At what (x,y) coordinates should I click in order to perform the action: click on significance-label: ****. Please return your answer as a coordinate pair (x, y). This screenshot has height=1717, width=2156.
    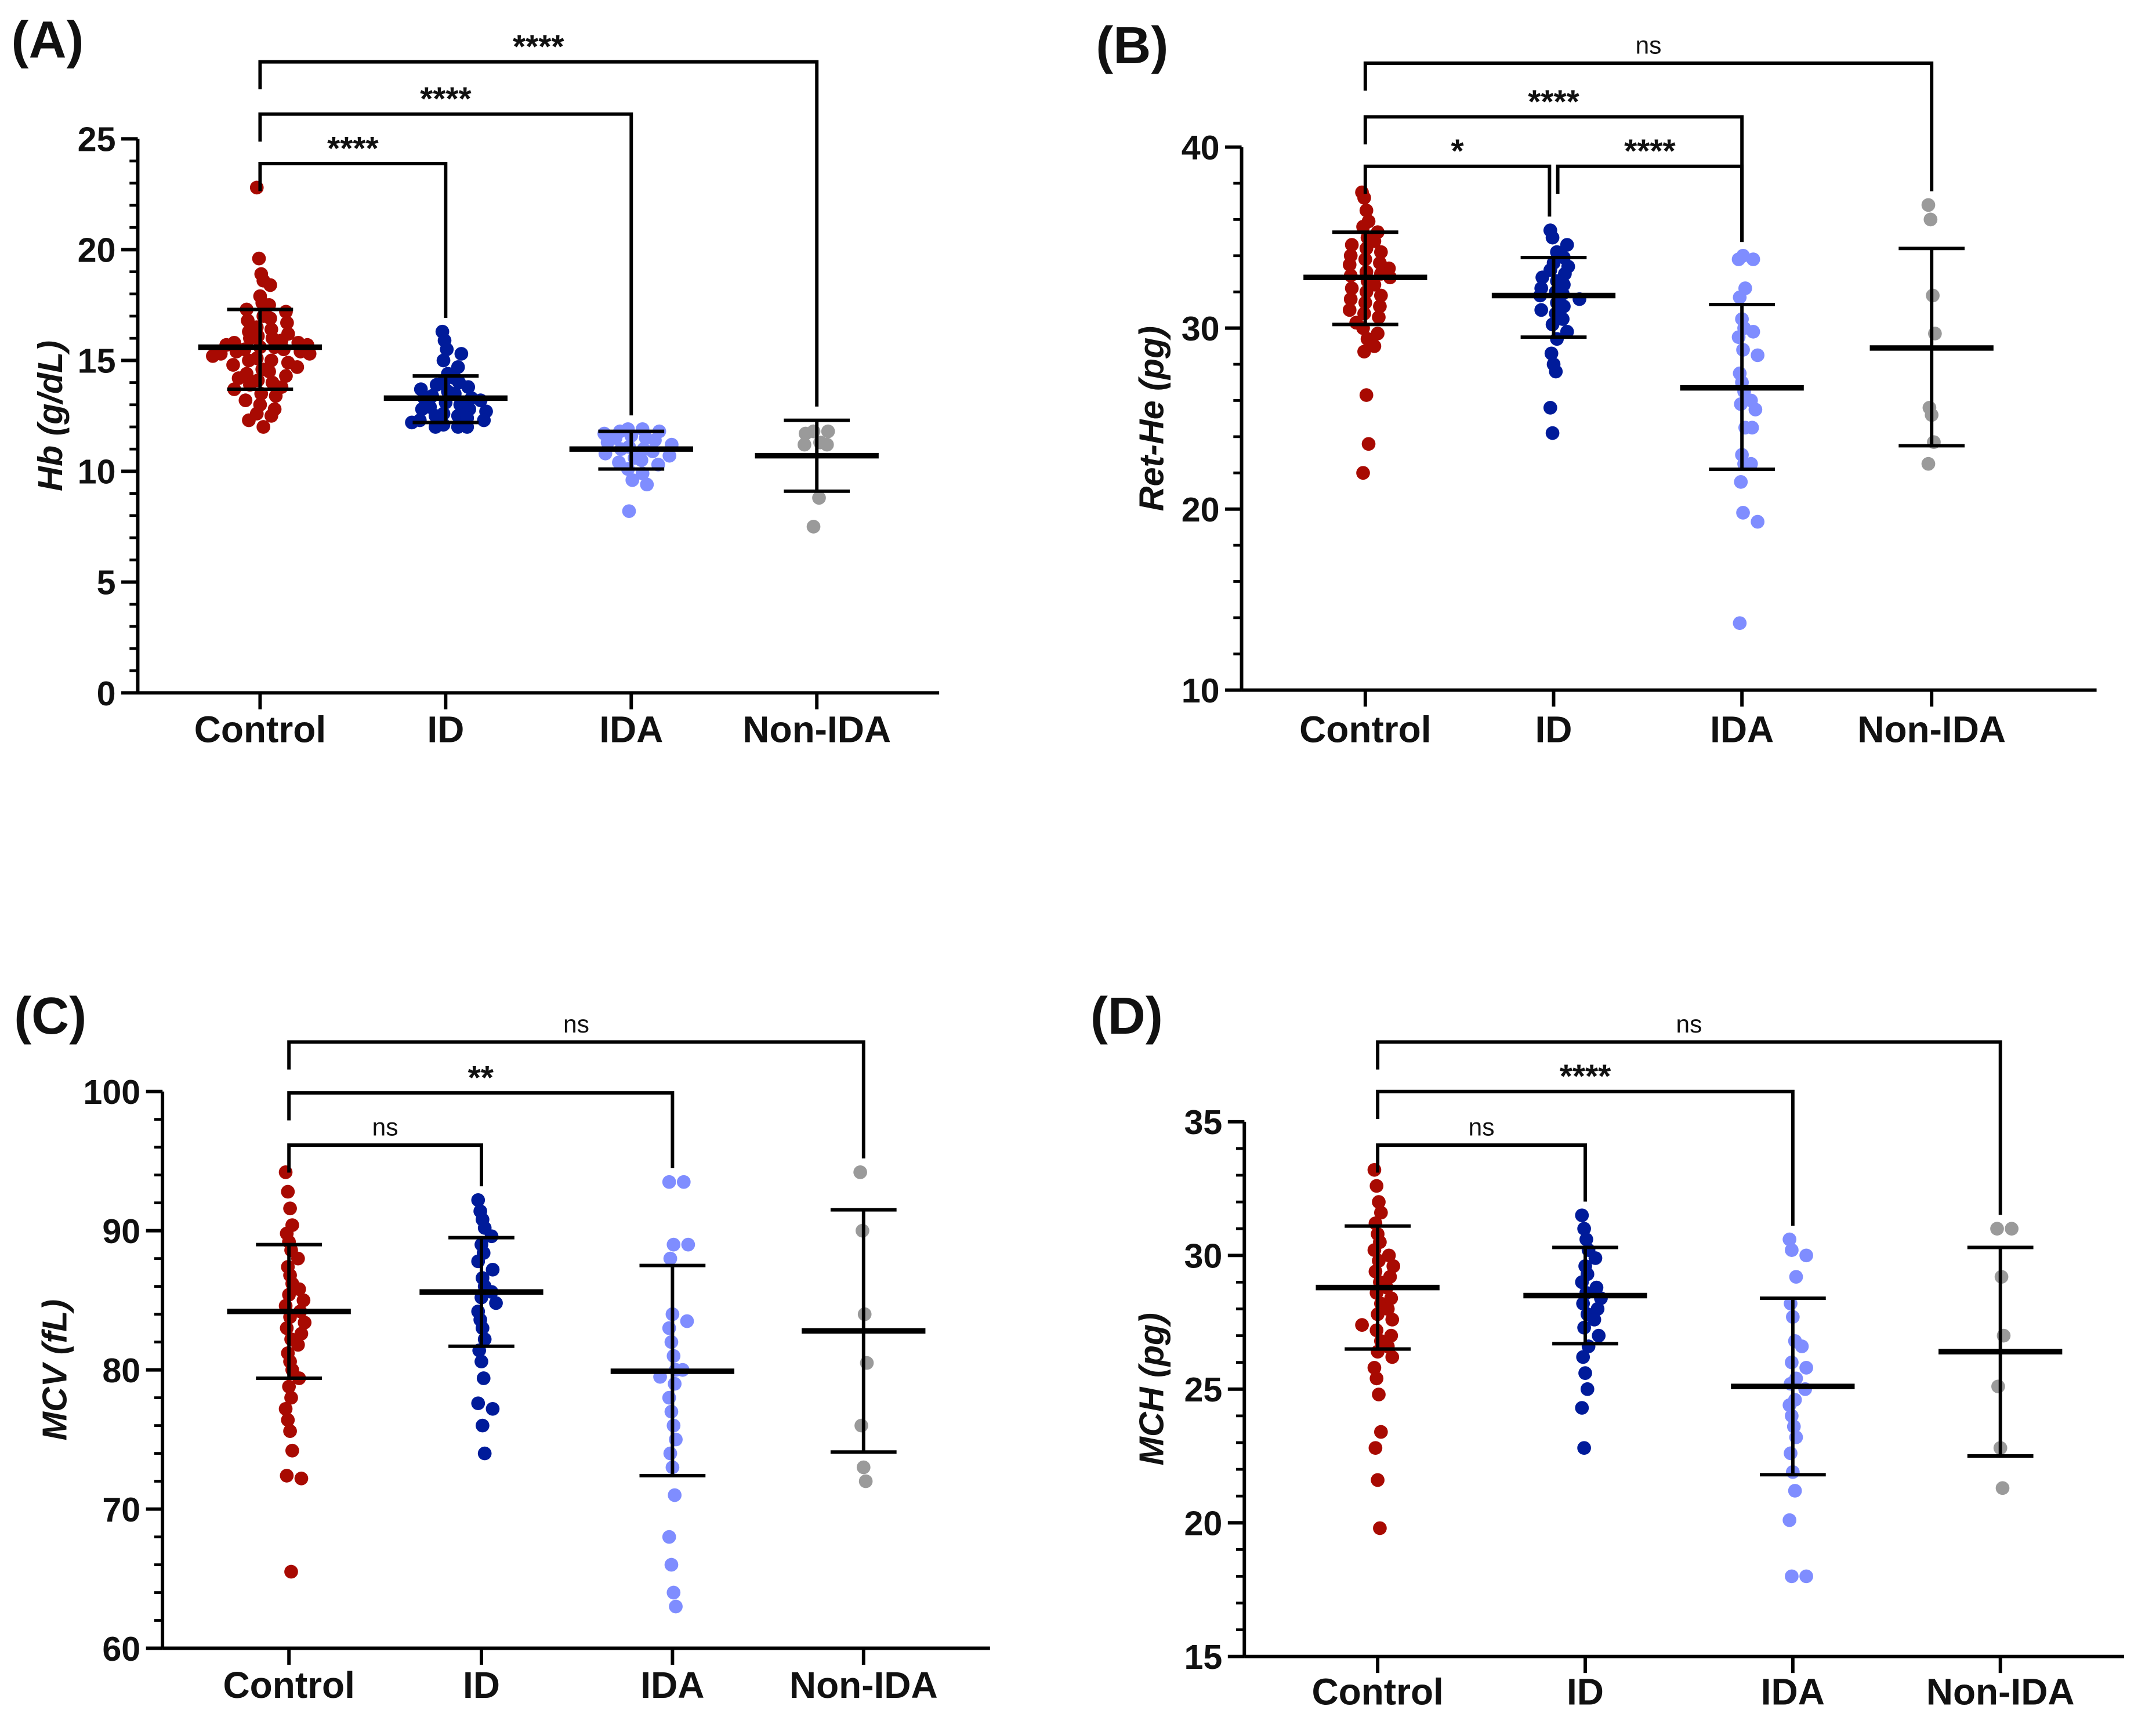
    Looking at the image, I should click on (1585, 1077).